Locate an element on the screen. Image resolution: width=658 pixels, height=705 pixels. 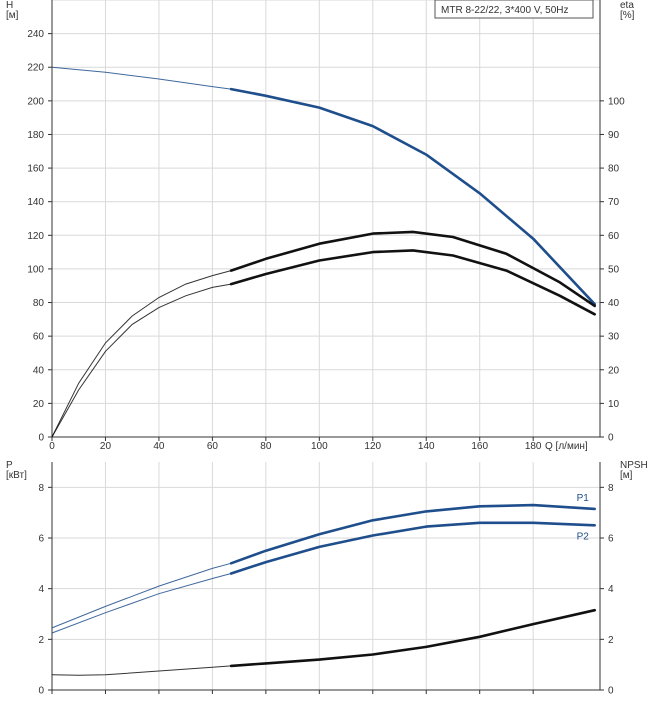
y-left-tick-label: 220 is located at coordinates (35, 68).